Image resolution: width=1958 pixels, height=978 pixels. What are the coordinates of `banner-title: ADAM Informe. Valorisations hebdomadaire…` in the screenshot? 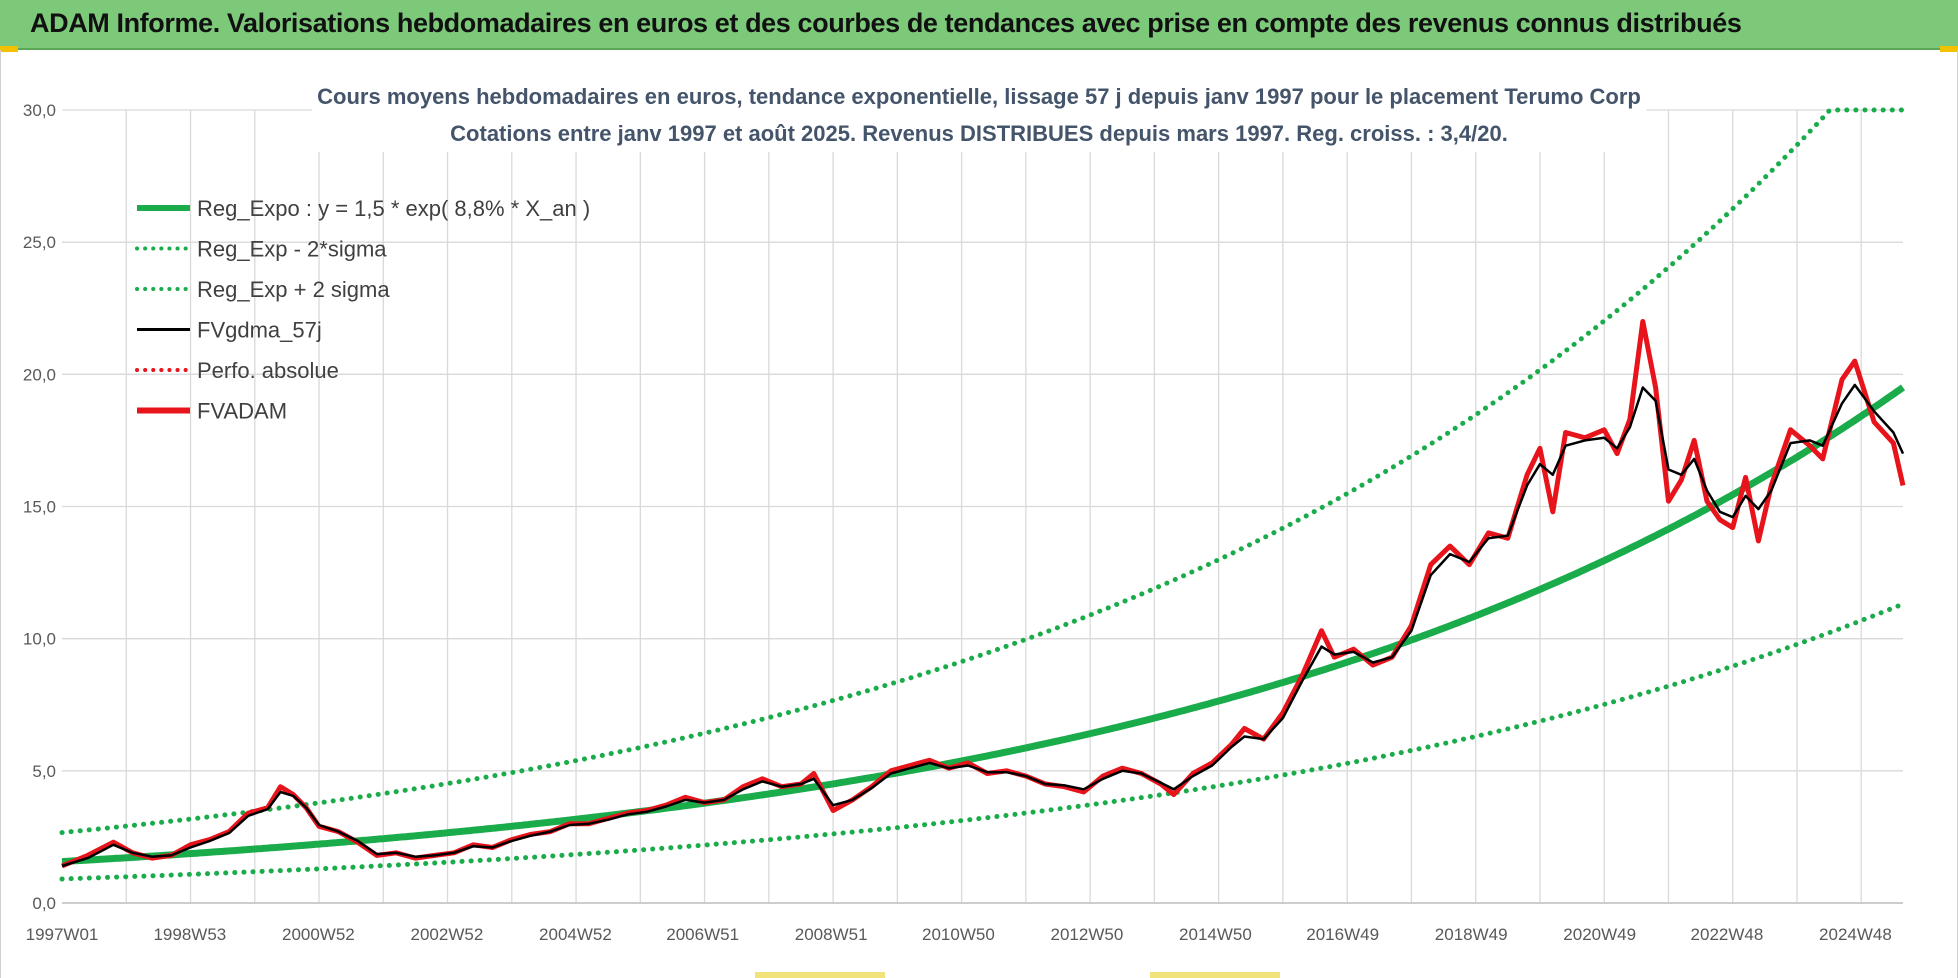 It's located at (886, 23).